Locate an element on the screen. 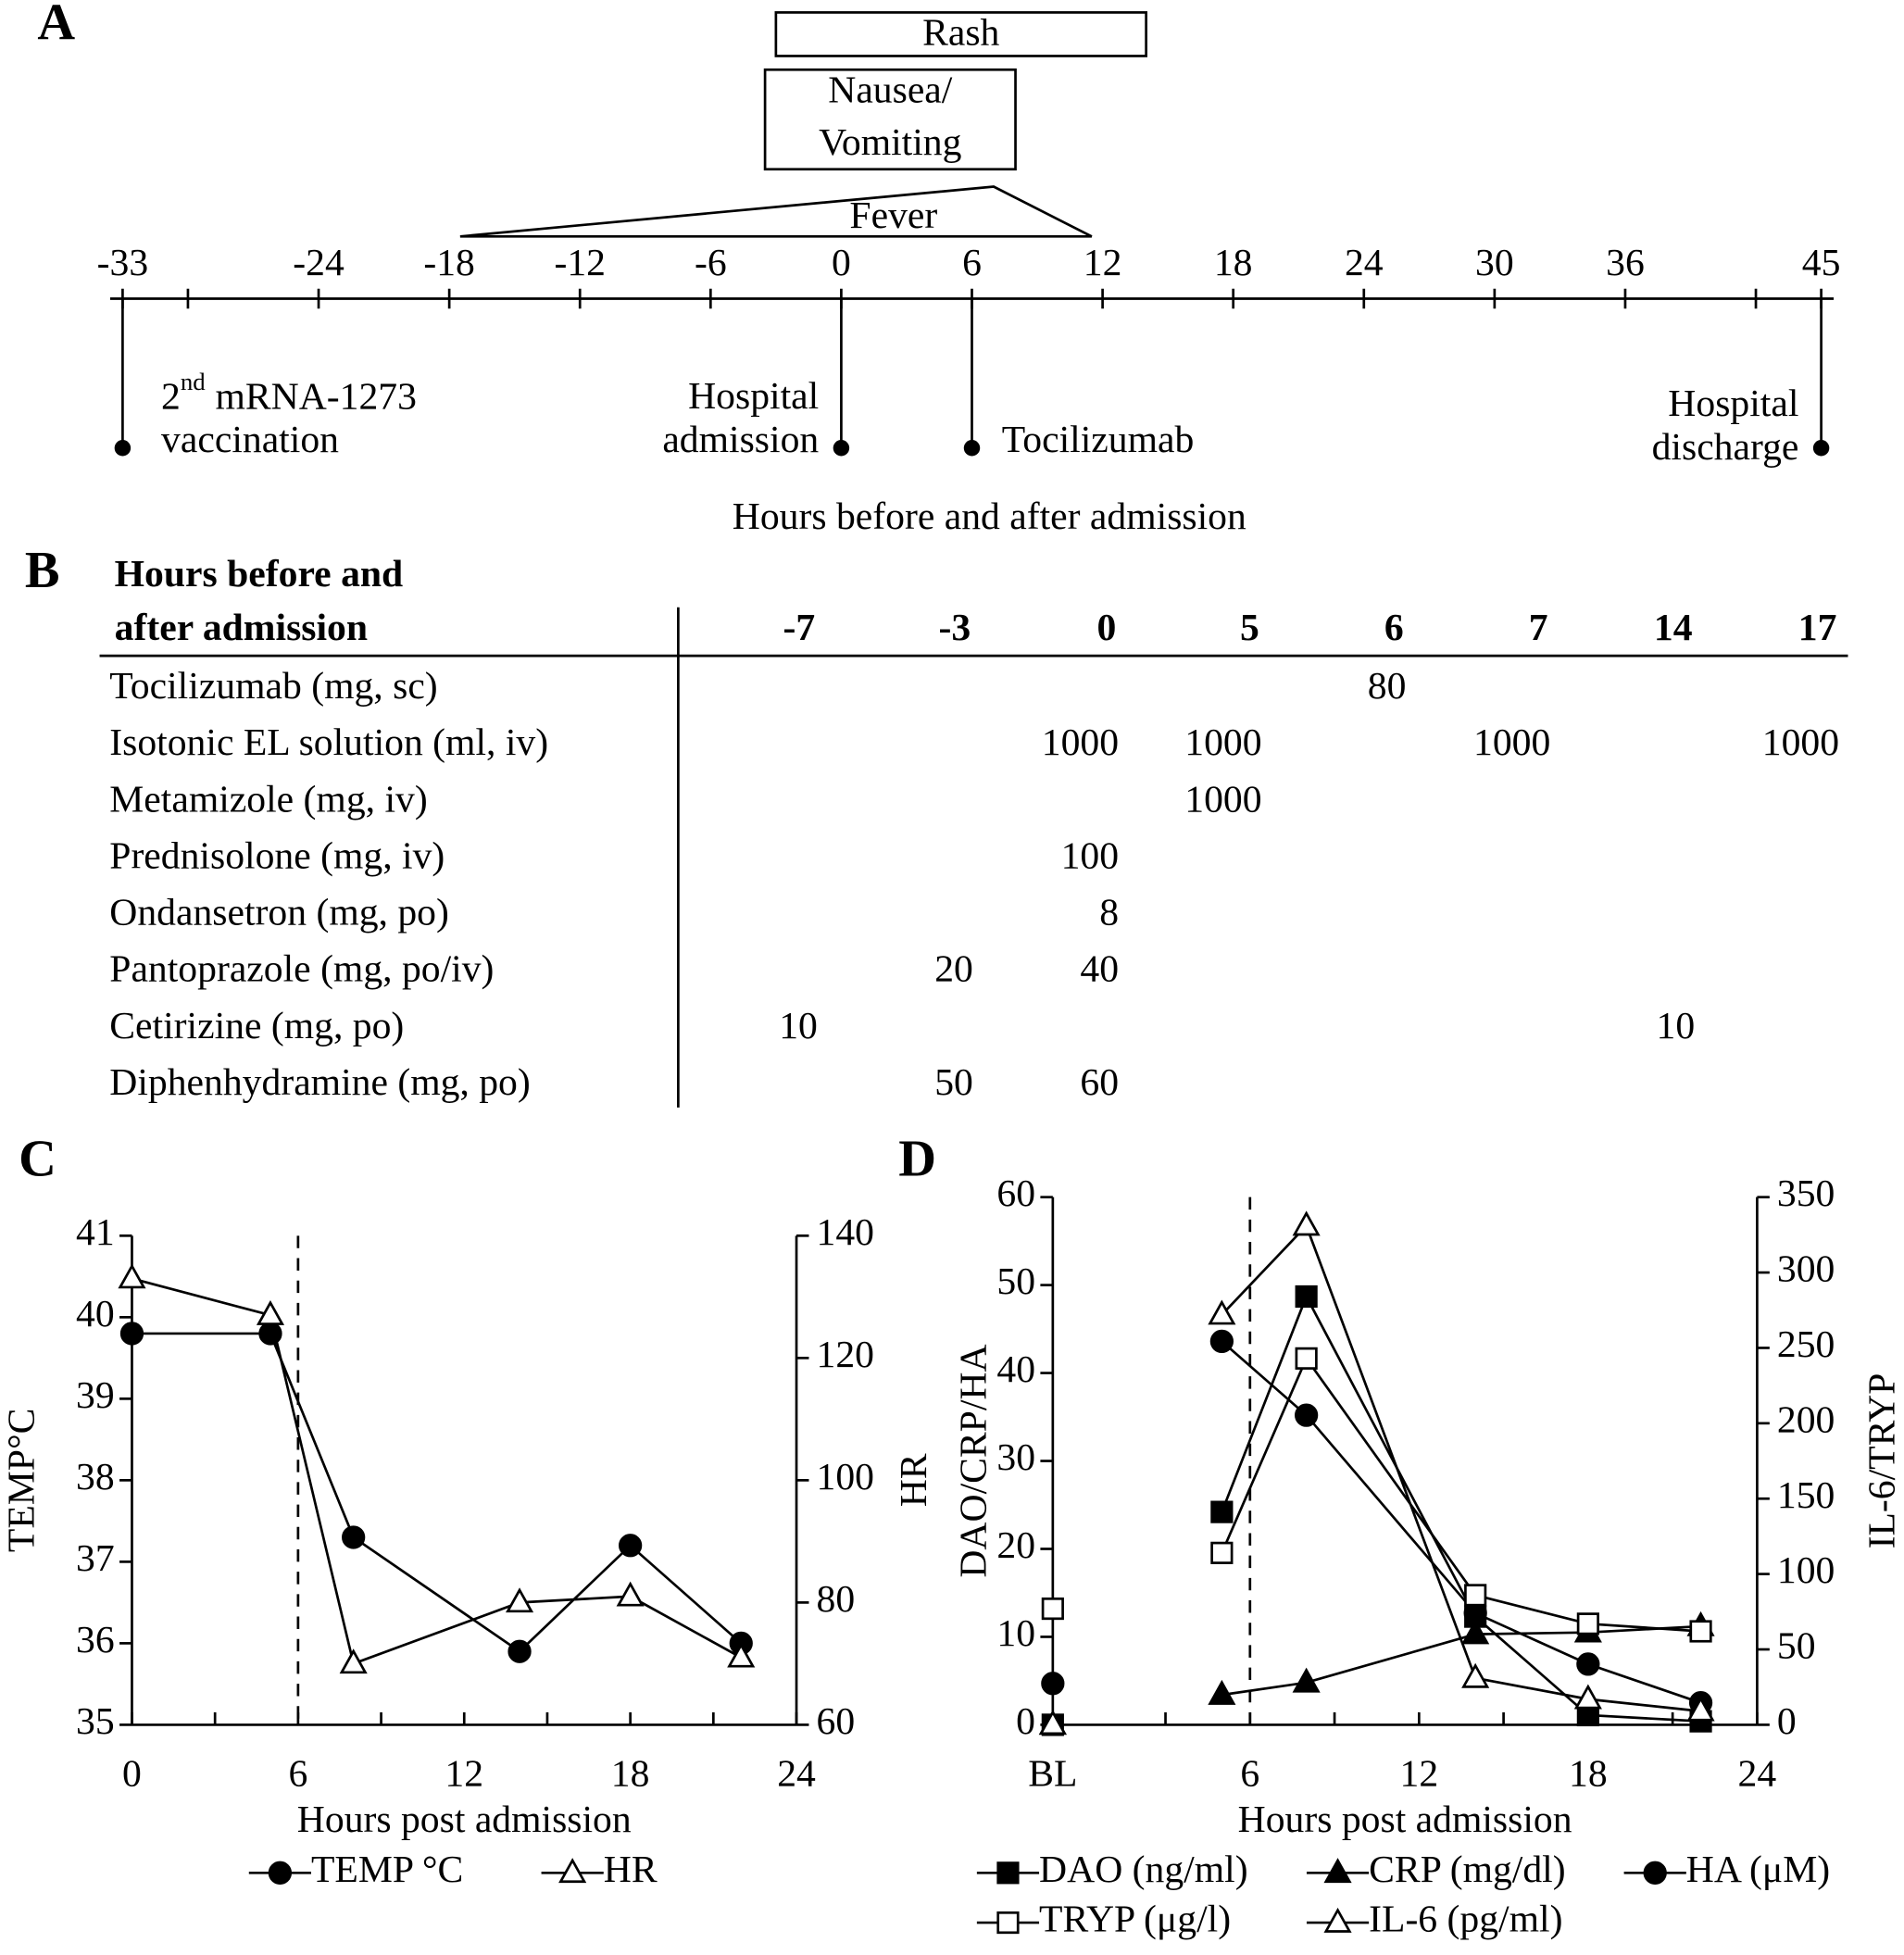 The width and height of the screenshot is (1904, 1955). y2-tick-label: 120 is located at coordinates (845, 1355).